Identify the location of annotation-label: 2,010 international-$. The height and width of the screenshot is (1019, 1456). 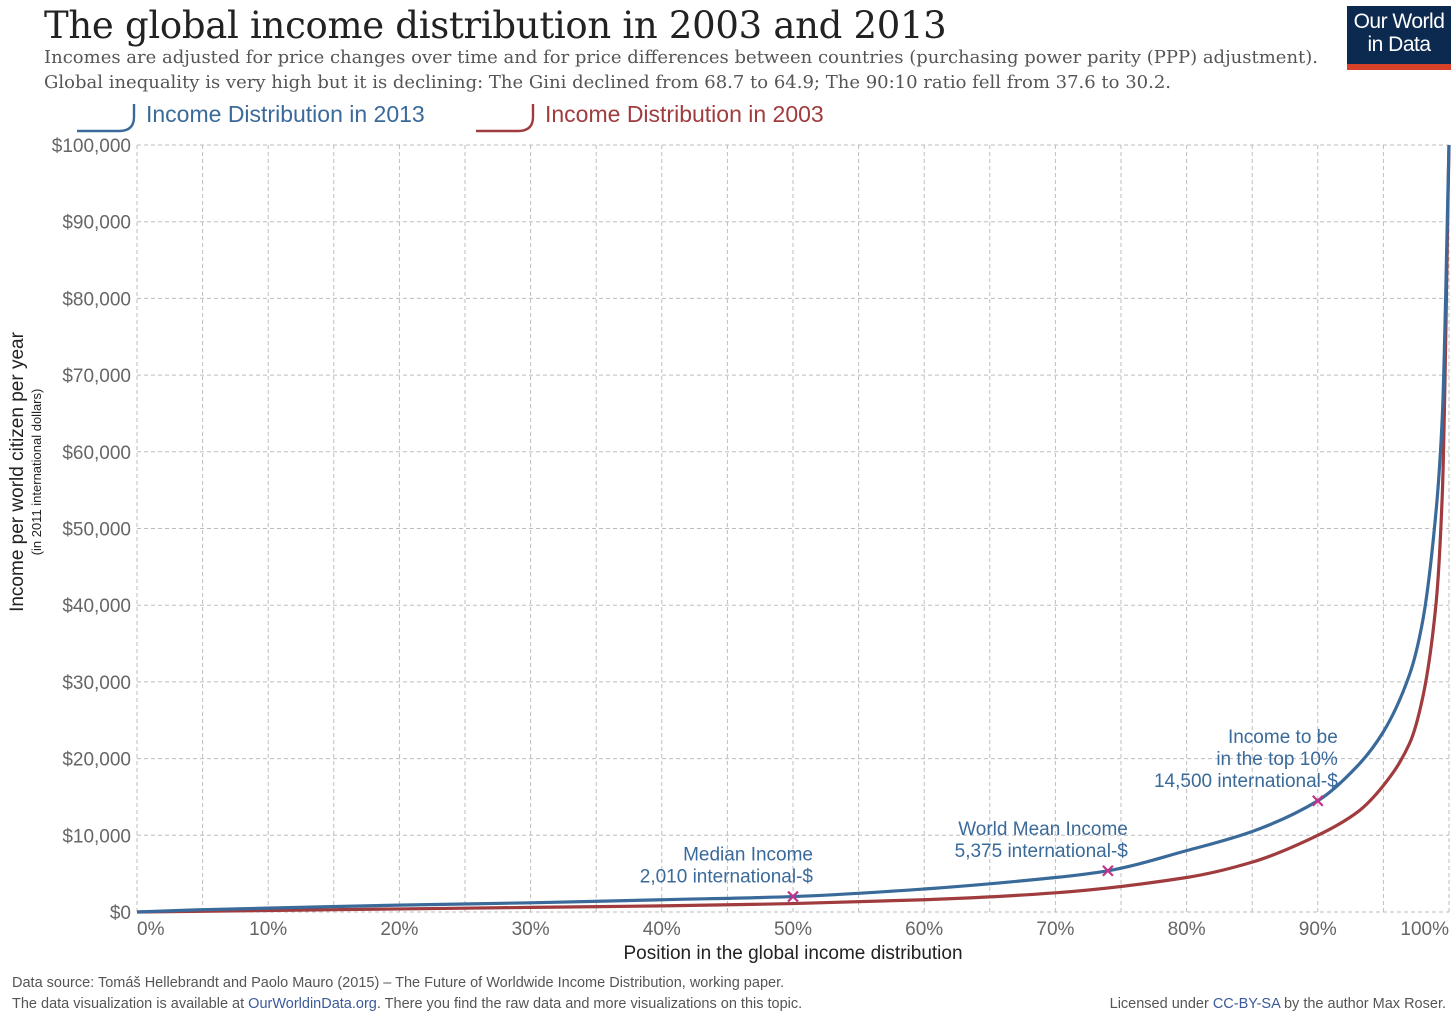
(727, 877).